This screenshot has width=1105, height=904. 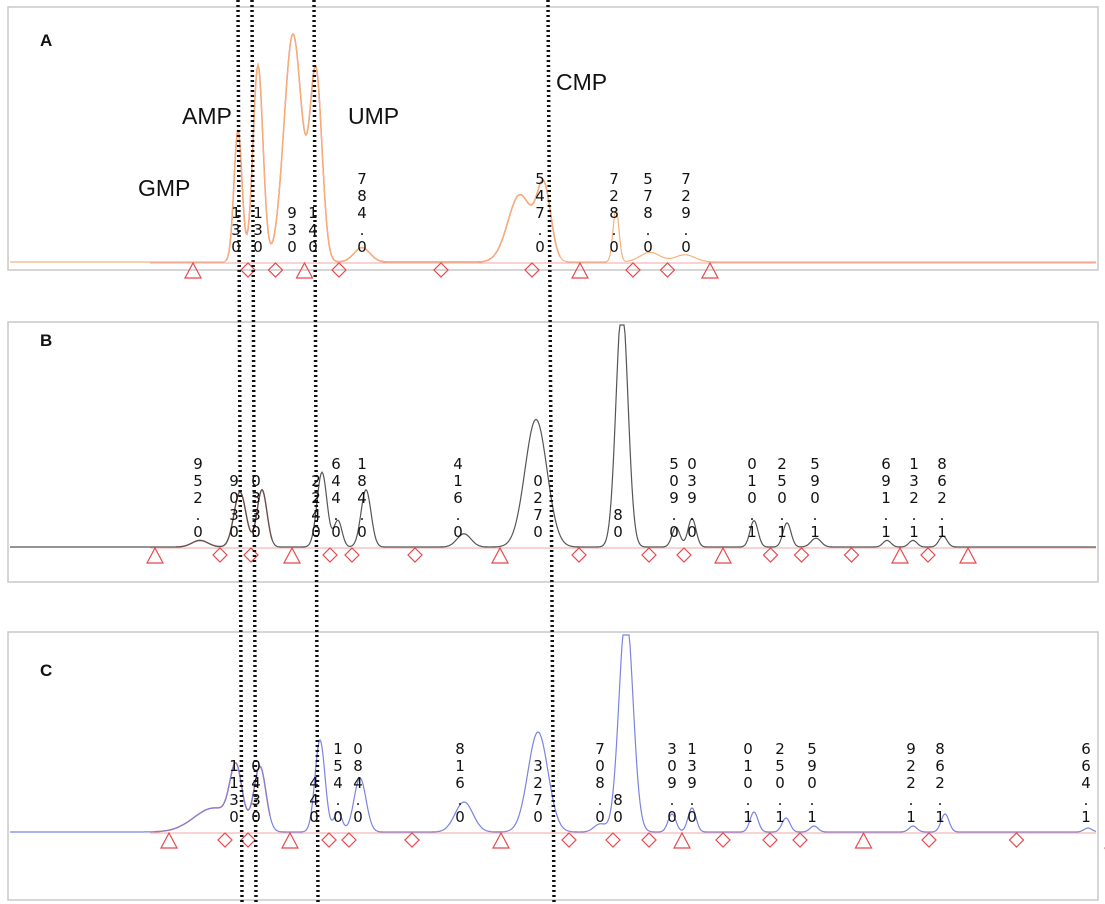 I want to click on panel-label-a: A, so click(x=46, y=40).